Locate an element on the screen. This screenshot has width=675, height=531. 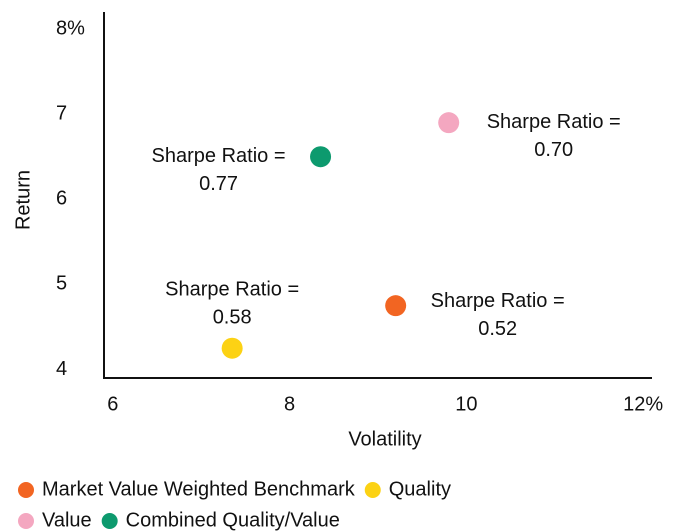
y-tick-label: 7 is located at coordinates (61, 113).